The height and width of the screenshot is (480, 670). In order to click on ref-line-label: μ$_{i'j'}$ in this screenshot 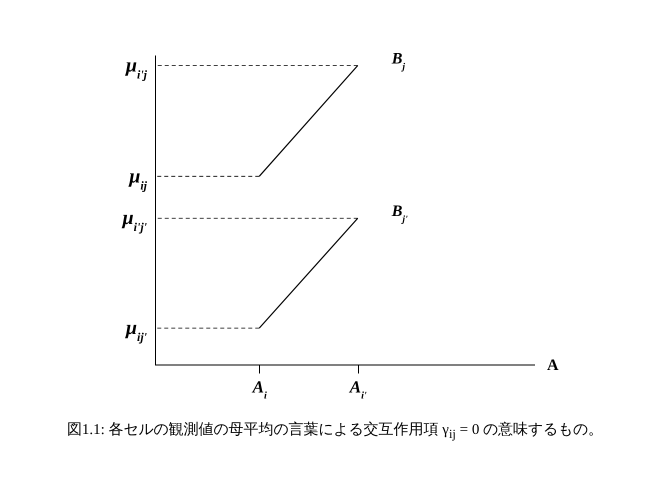, I will do `click(135, 220)`.